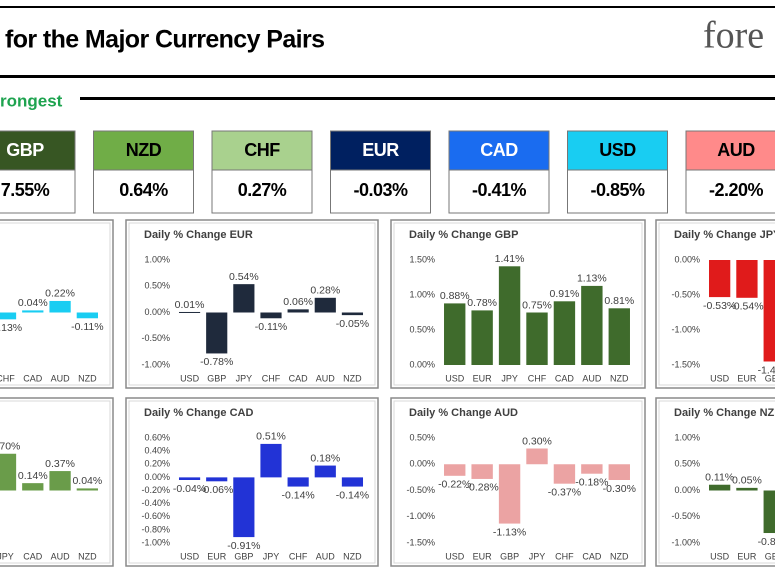  I want to click on value-label: 0.28%, so click(325, 291).